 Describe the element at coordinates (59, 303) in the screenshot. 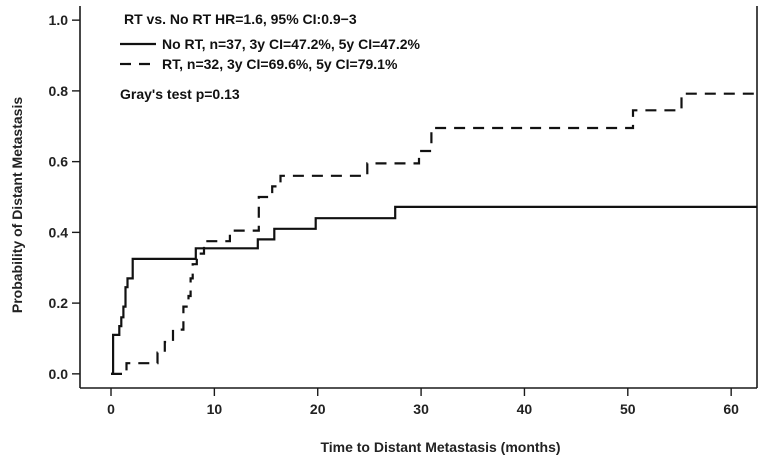

I see `y-tick-label-0.2: 0.2` at that location.